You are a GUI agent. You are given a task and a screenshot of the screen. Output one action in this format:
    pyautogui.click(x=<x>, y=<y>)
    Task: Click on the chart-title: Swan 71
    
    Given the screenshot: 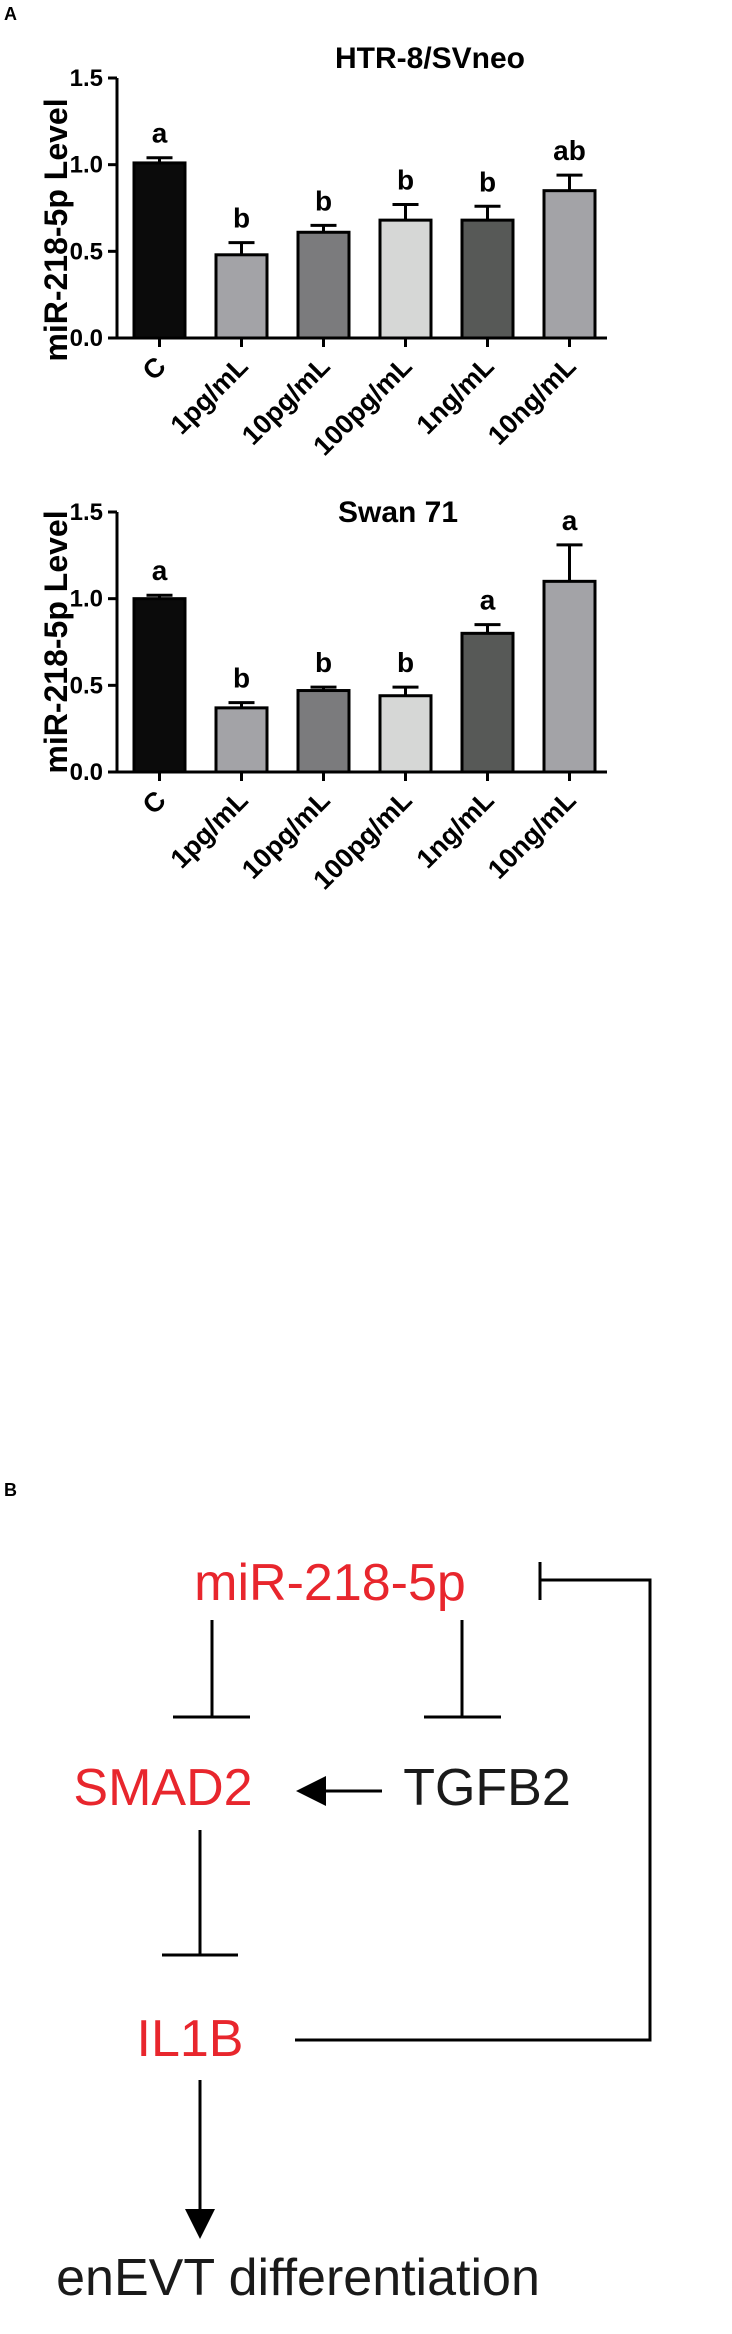 What is the action you would take?
    pyautogui.click(x=398, y=512)
    